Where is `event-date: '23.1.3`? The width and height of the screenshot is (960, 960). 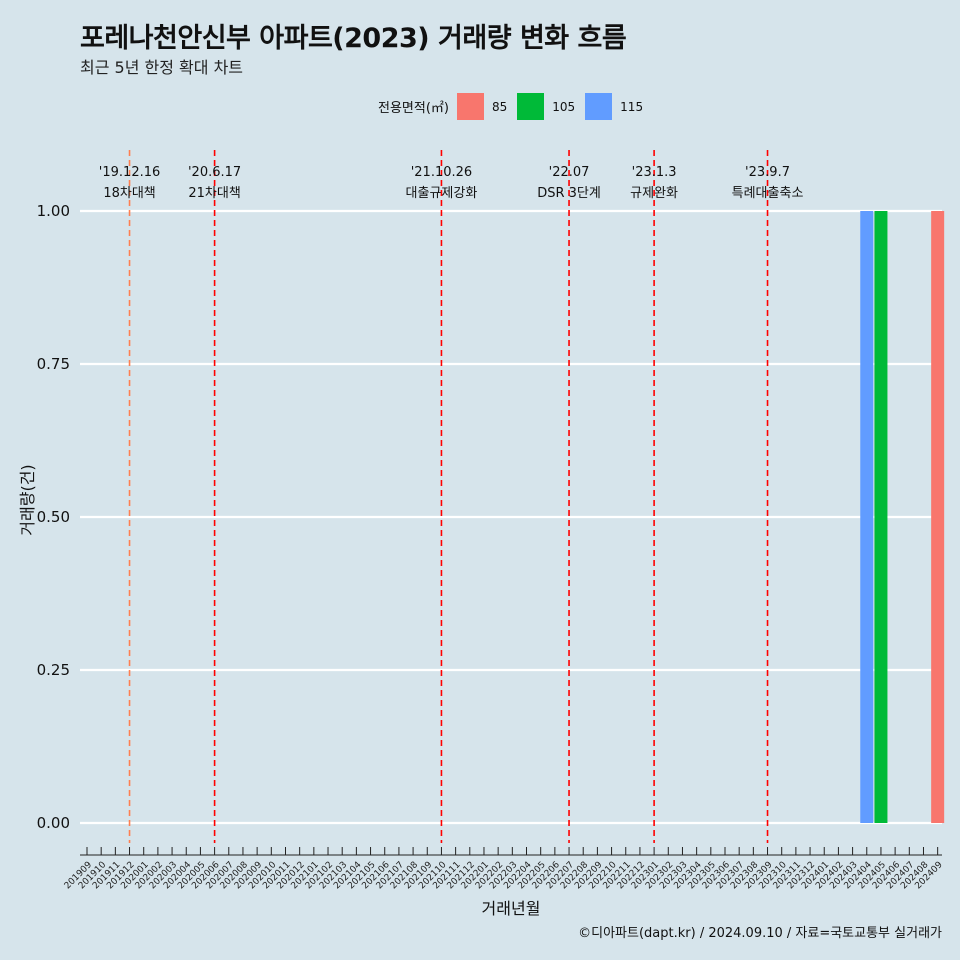 event-date: '23.1.3 is located at coordinates (654, 172).